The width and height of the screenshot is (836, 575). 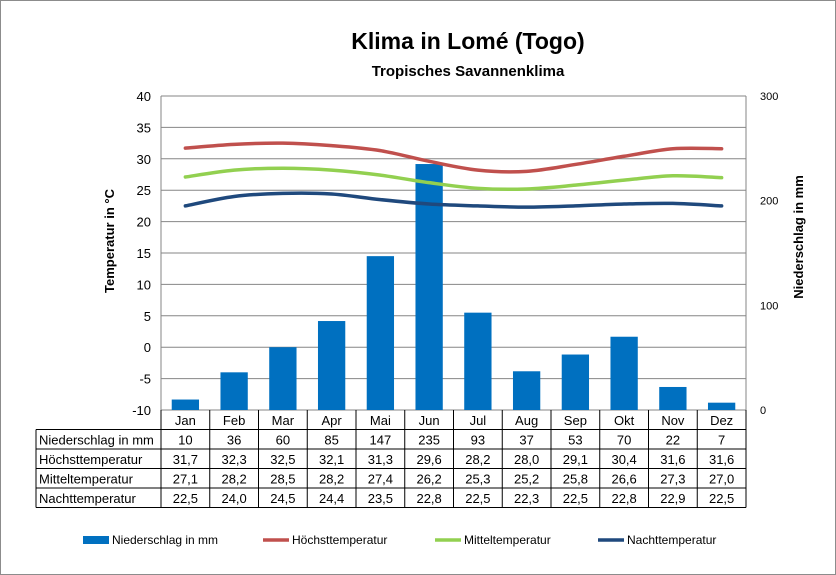 What do you see at coordinates (672, 479) in the screenshot?
I see `table-cell: 27,3` at bounding box center [672, 479].